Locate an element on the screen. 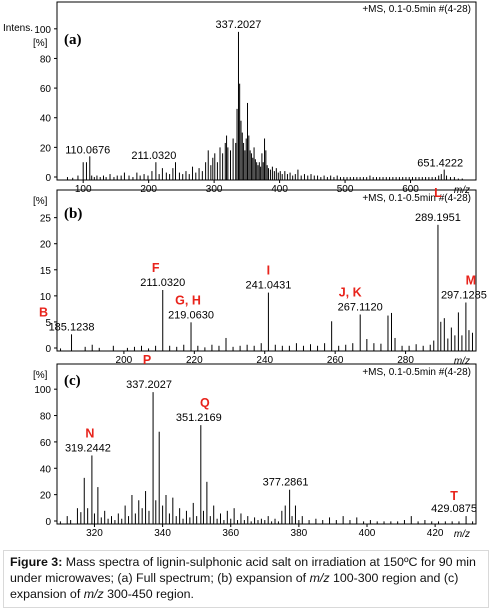 This screenshot has height=610, width=492. peak-marker-letter: B is located at coordinates (43, 312).